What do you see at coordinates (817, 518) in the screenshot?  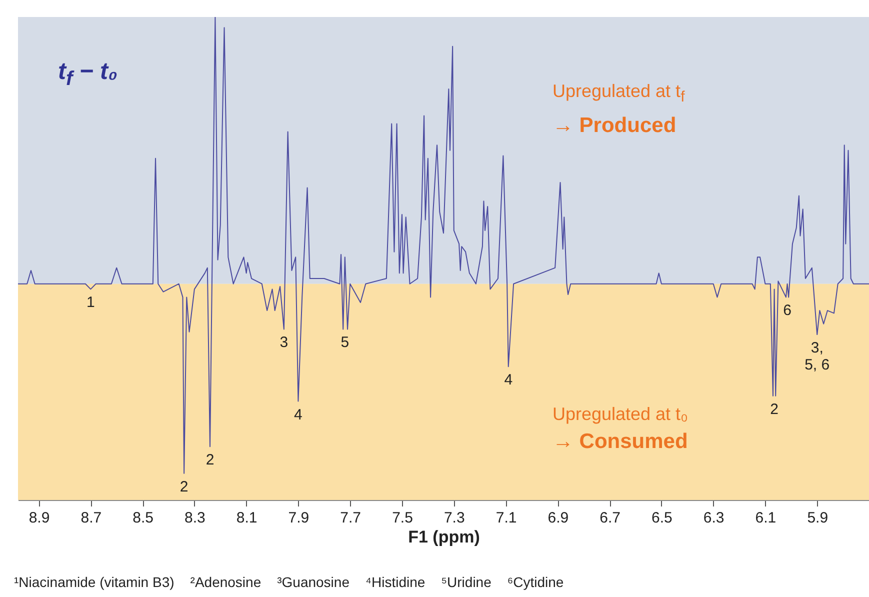 I see `x-tick-label: 5.9` at bounding box center [817, 518].